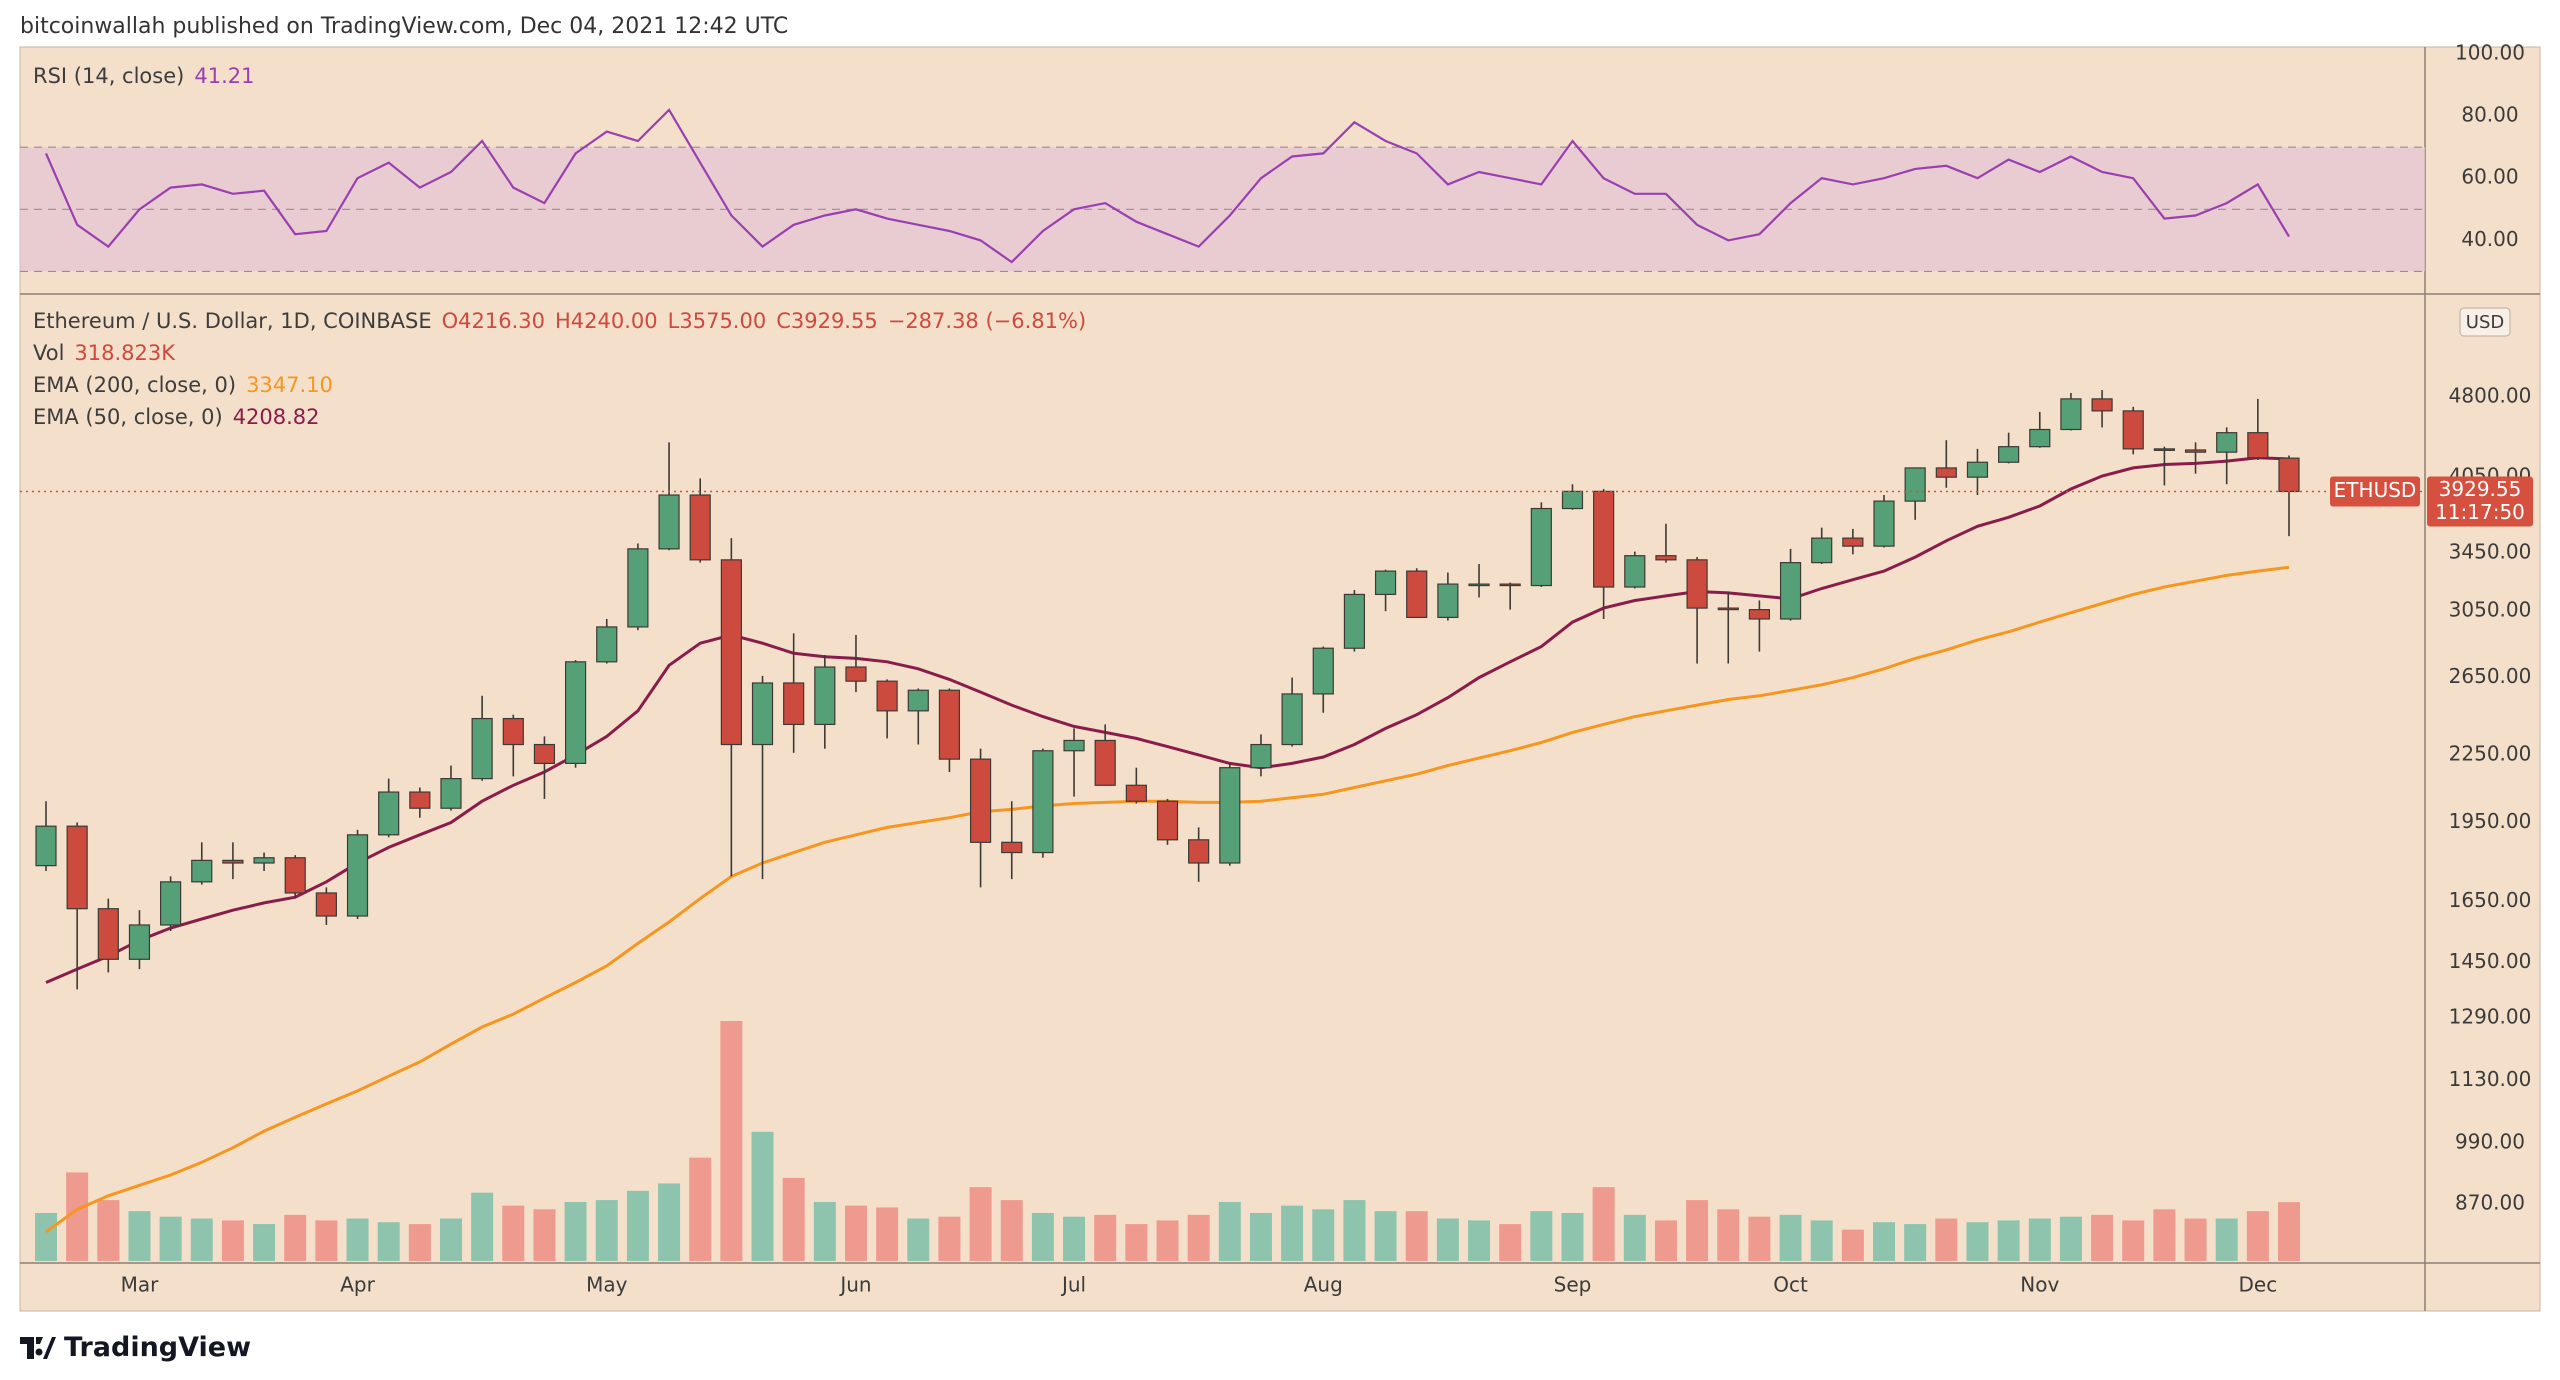 The image size is (2560, 1380). Describe the element at coordinates (2039, 1285) in the screenshot. I see `x-tick-label: Nov` at that location.